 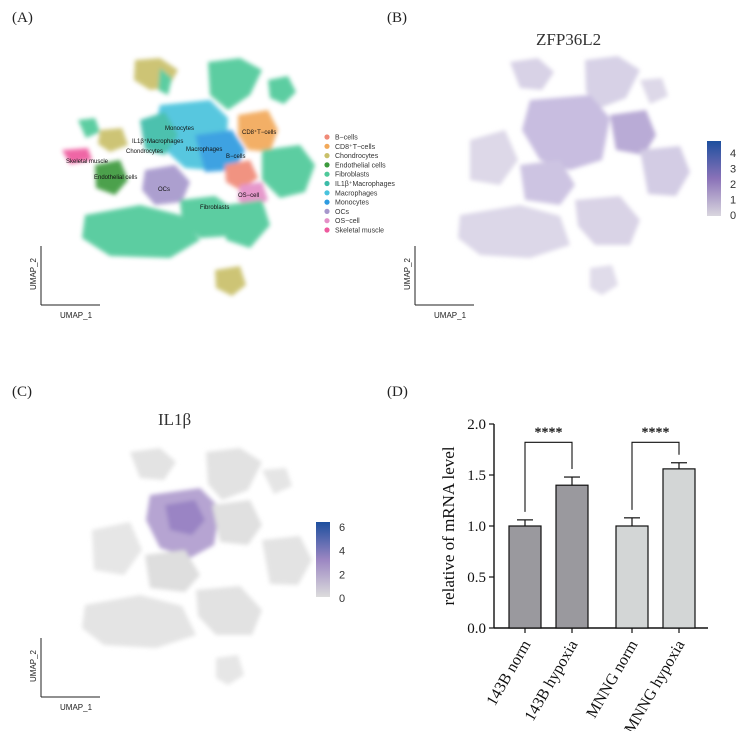 I want to click on cluster-label-monocytes: Monocytes, so click(x=179, y=129).